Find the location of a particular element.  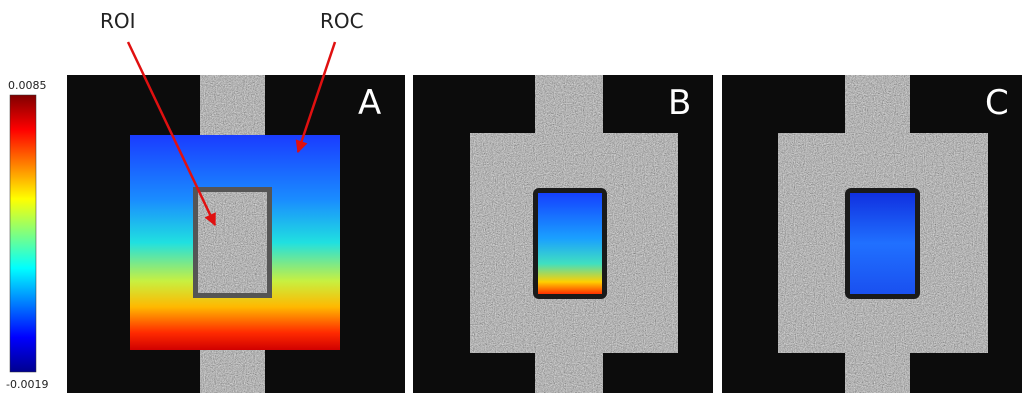

panel-label: C is located at coordinates (997, 103).